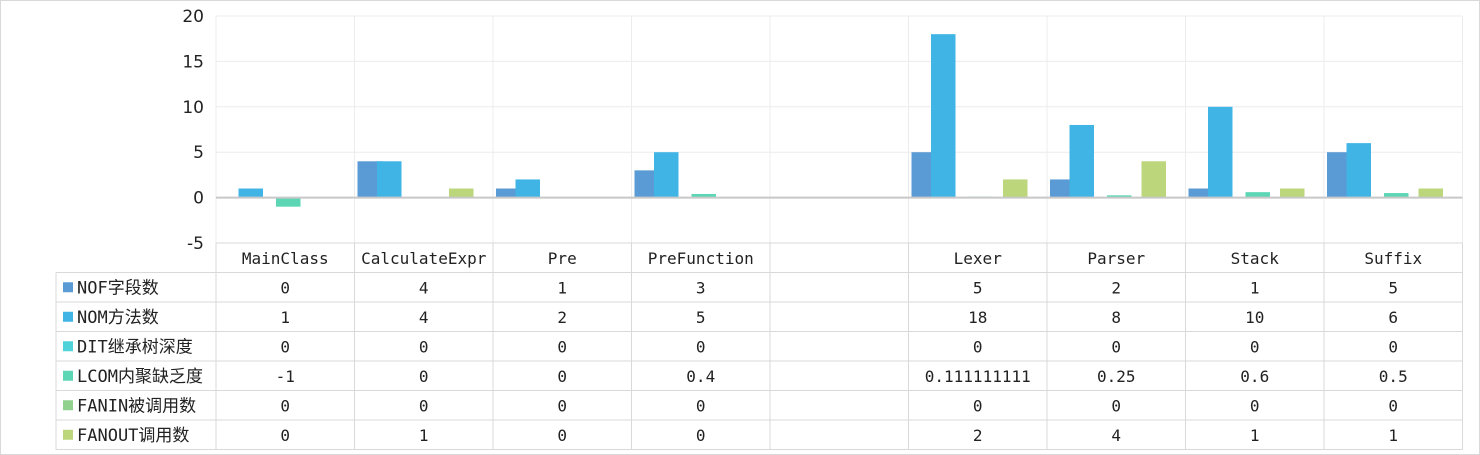 This screenshot has width=1480, height=455. Describe the element at coordinates (135, 347) in the screenshot. I see `legend-label: DIT继承树深度` at that location.